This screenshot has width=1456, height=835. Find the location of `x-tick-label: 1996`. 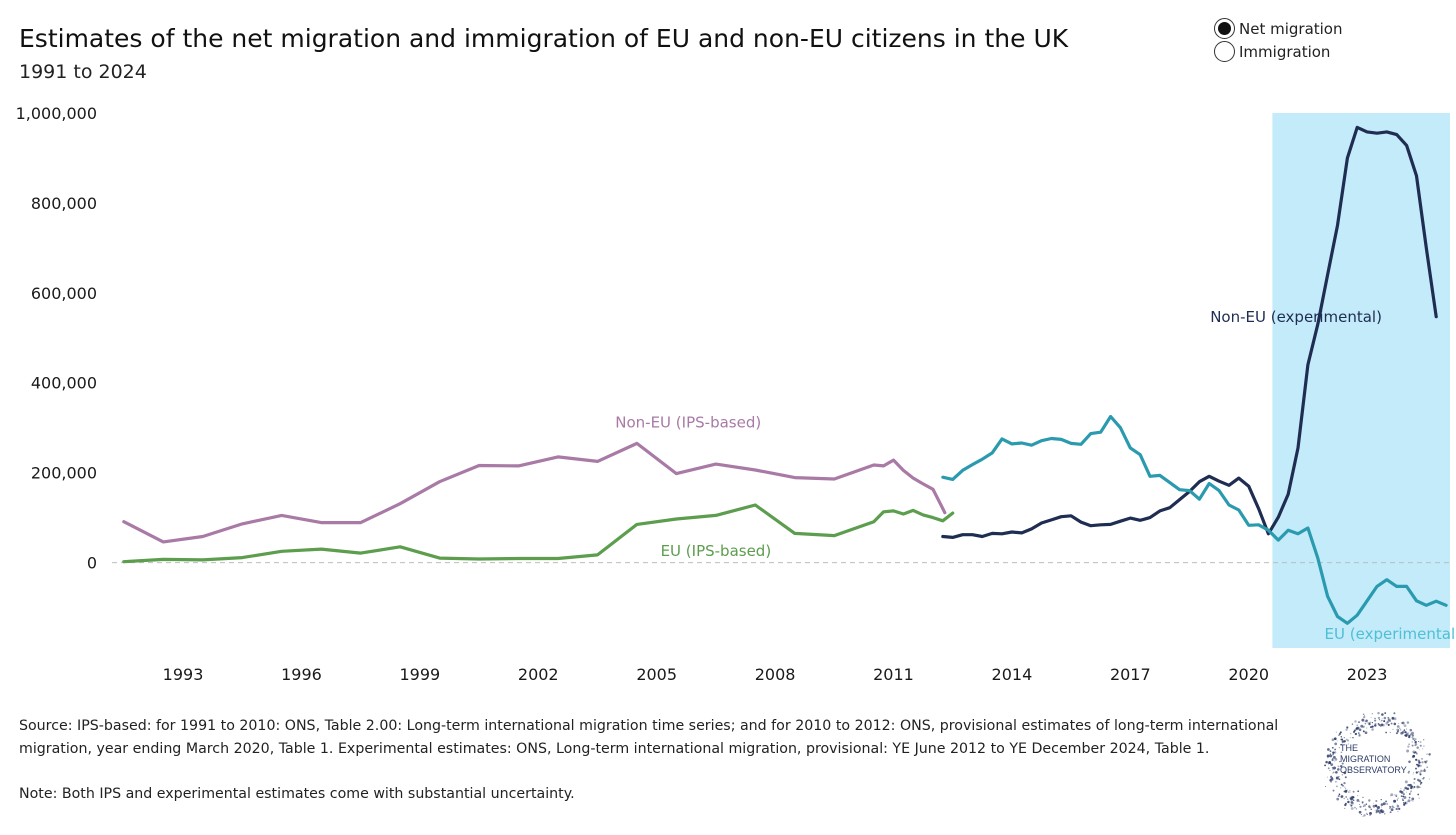

x-tick-label: 1996 is located at coordinates (301, 674).